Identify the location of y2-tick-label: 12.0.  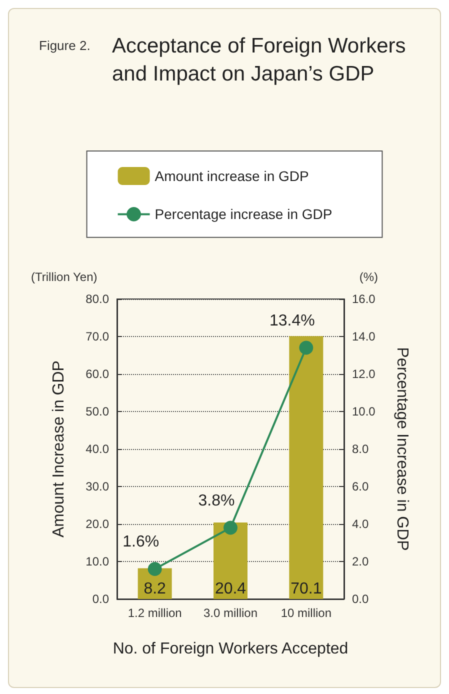
(364, 374).